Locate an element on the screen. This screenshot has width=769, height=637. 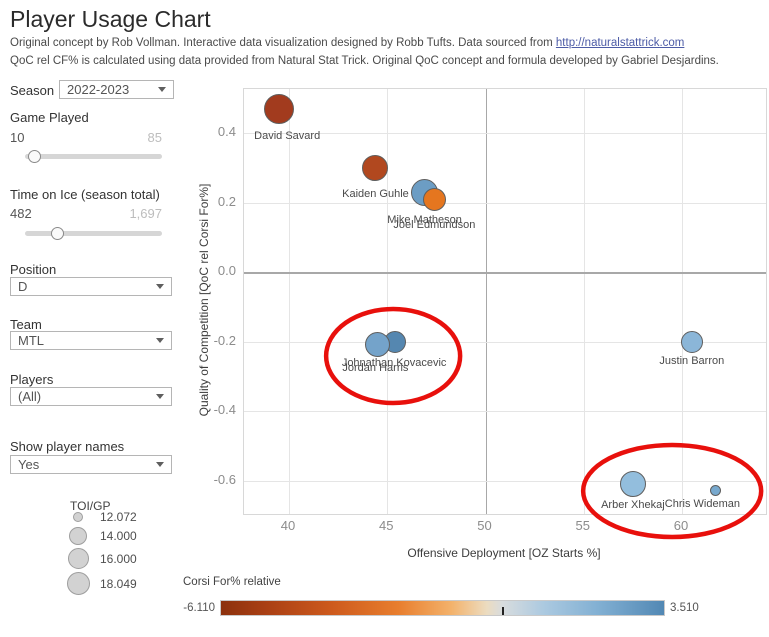
size-legend-item: 16.000 is located at coordinates (100, 558).